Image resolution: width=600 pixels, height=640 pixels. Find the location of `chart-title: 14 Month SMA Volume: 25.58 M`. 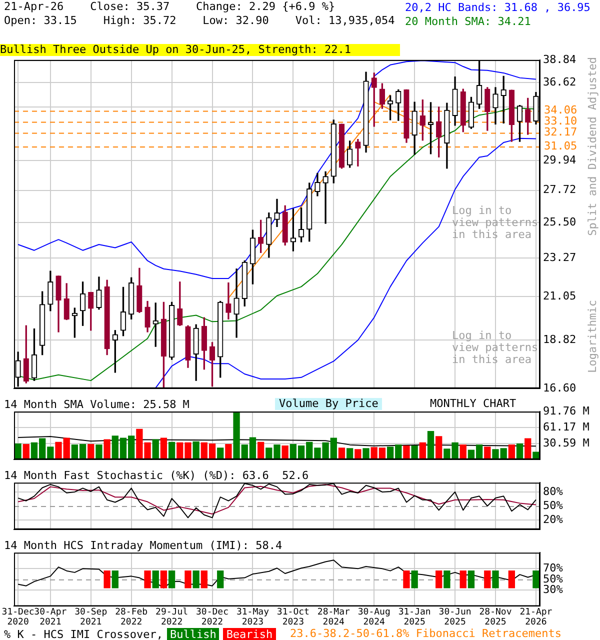

chart-title: 14 Month SMA Volume: 25.58 M is located at coordinates (97, 404).